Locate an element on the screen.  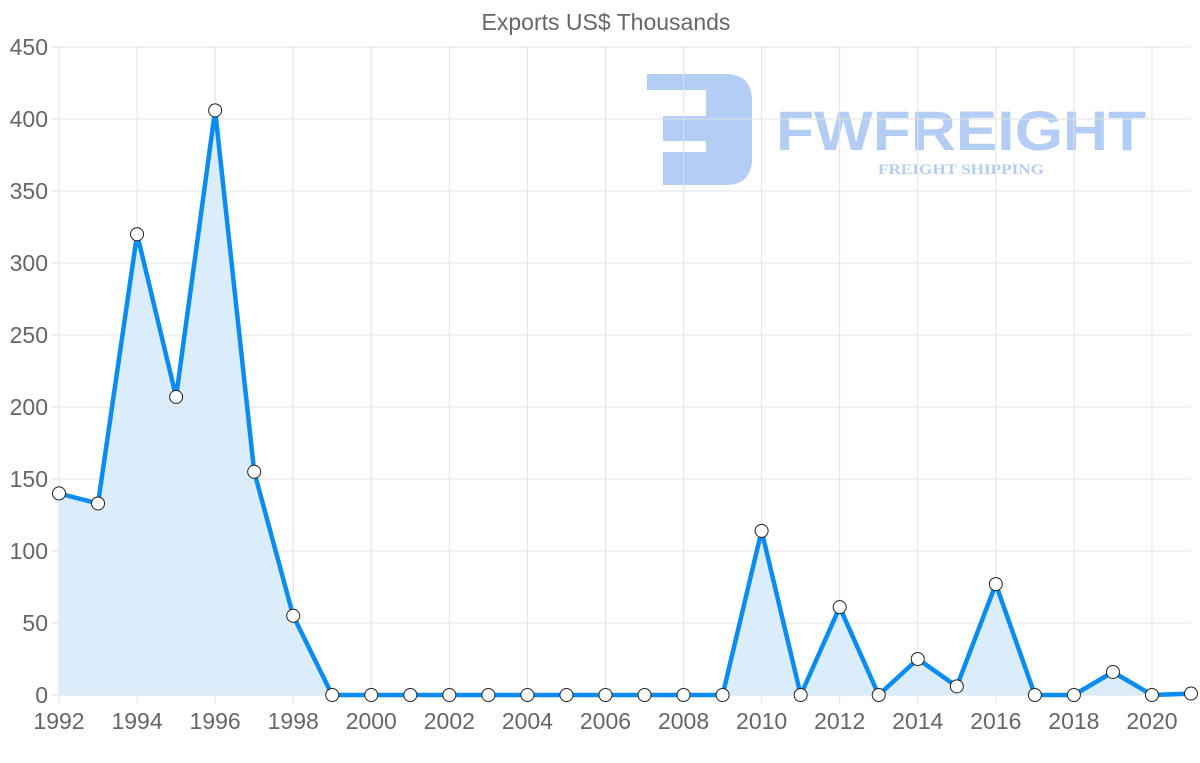
data-point-1993 is located at coordinates (98, 503).